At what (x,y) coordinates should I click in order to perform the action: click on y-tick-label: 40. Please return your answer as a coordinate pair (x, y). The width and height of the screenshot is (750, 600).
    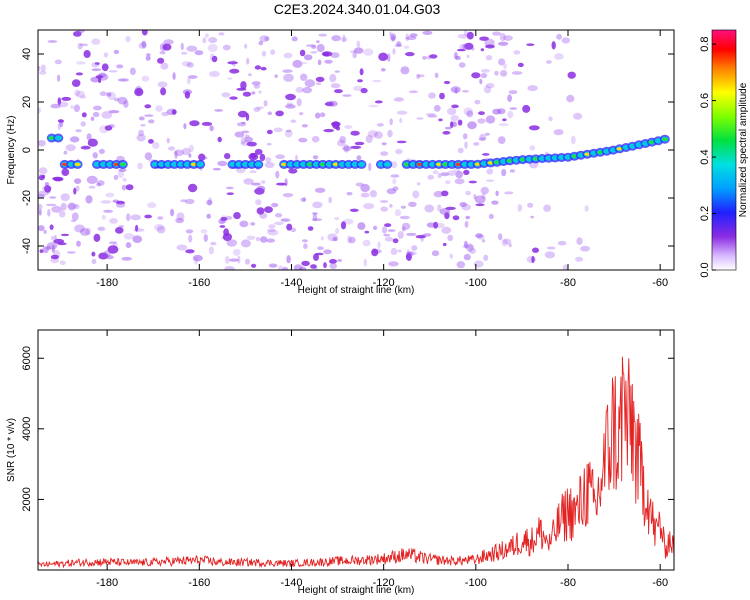
    Looking at the image, I should click on (27, 54).